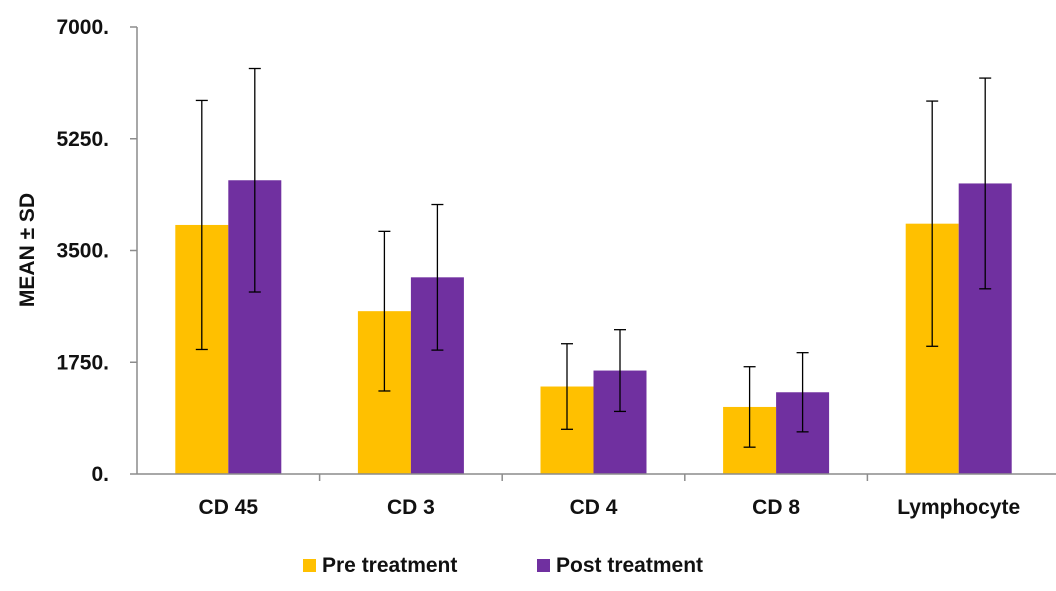 The image size is (1056, 591). I want to click on legend-pre-label: Pre treatment, so click(389, 565).